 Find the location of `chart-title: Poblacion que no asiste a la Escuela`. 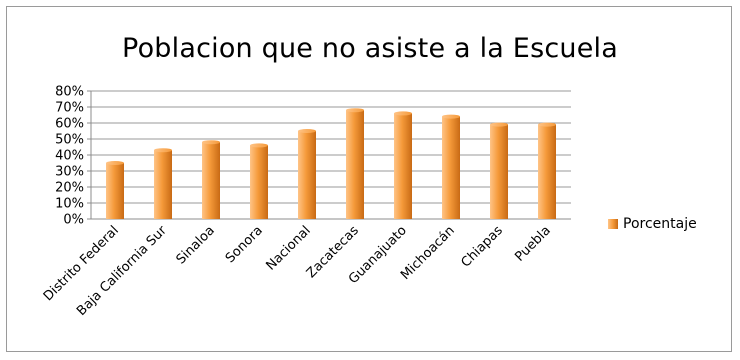

chart-title: Poblacion que no asiste a la Escuela is located at coordinates (370, 48).